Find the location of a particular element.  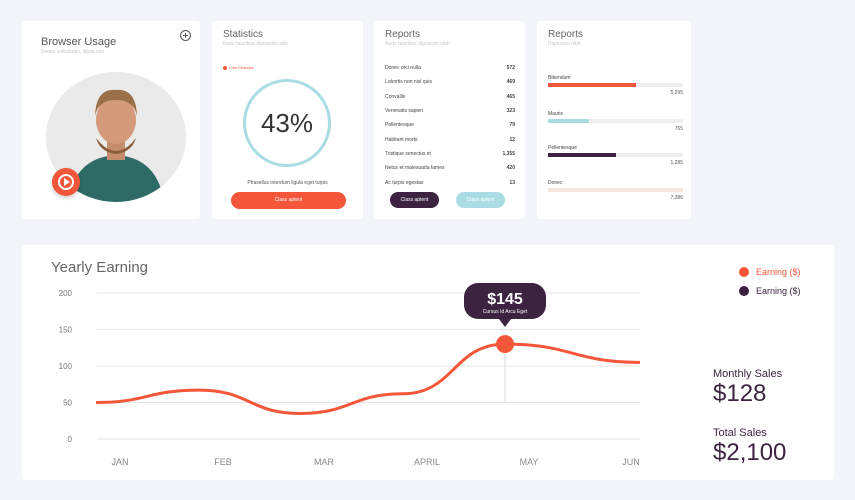

bar-label: Mauris is located at coordinates (556, 114).